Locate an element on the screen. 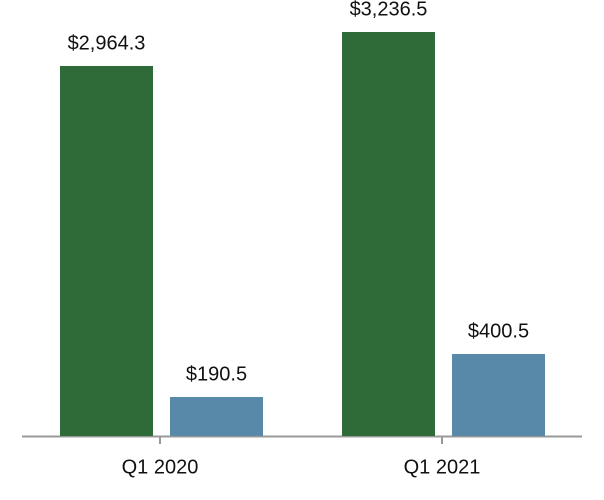 The image size is (604, 500). x-tick-label: Q1 2021 is located at coordinates (442, 467).